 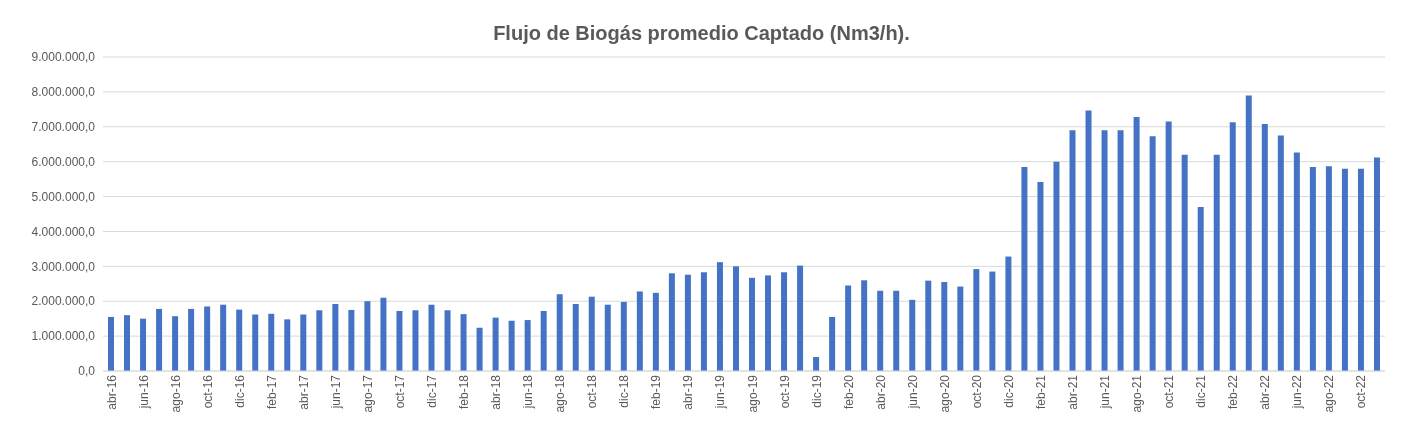 I want to click on x-tick-label: ago-19, so click(x=752, y=393).